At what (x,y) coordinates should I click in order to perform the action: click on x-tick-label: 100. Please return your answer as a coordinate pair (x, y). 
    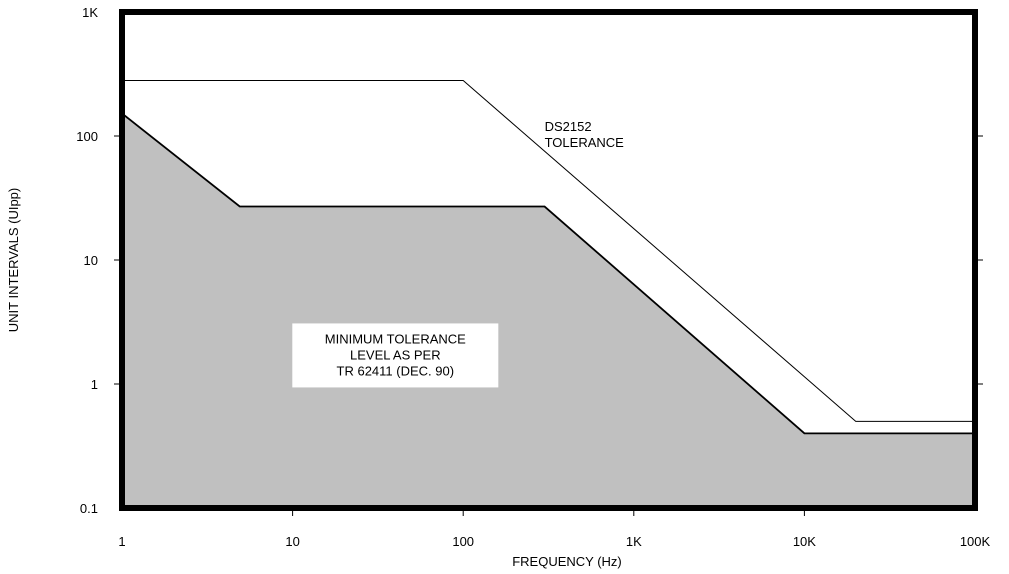
    Looking at the image, I should click on (463, 541).